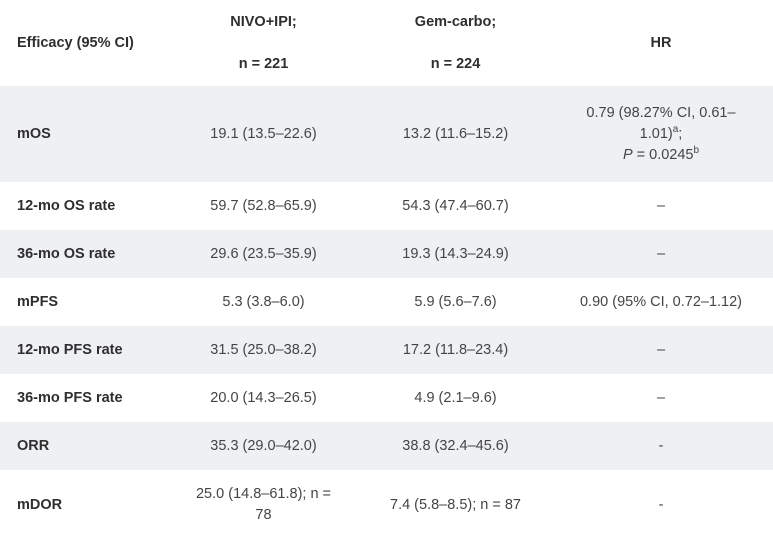 The image size is (773, 540). What do you see at coordinates (455, 205) in the screenshot?
I see `cell-gem: 54.3 (47.4–60.7)` at bounding box center [455, 205].